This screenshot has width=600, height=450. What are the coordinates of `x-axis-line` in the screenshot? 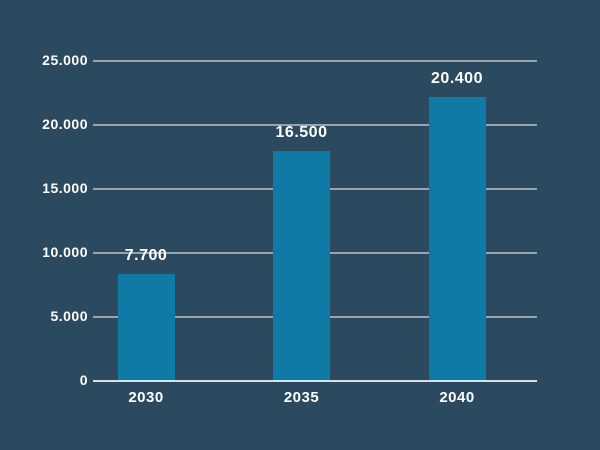 It's located at (315, 381).